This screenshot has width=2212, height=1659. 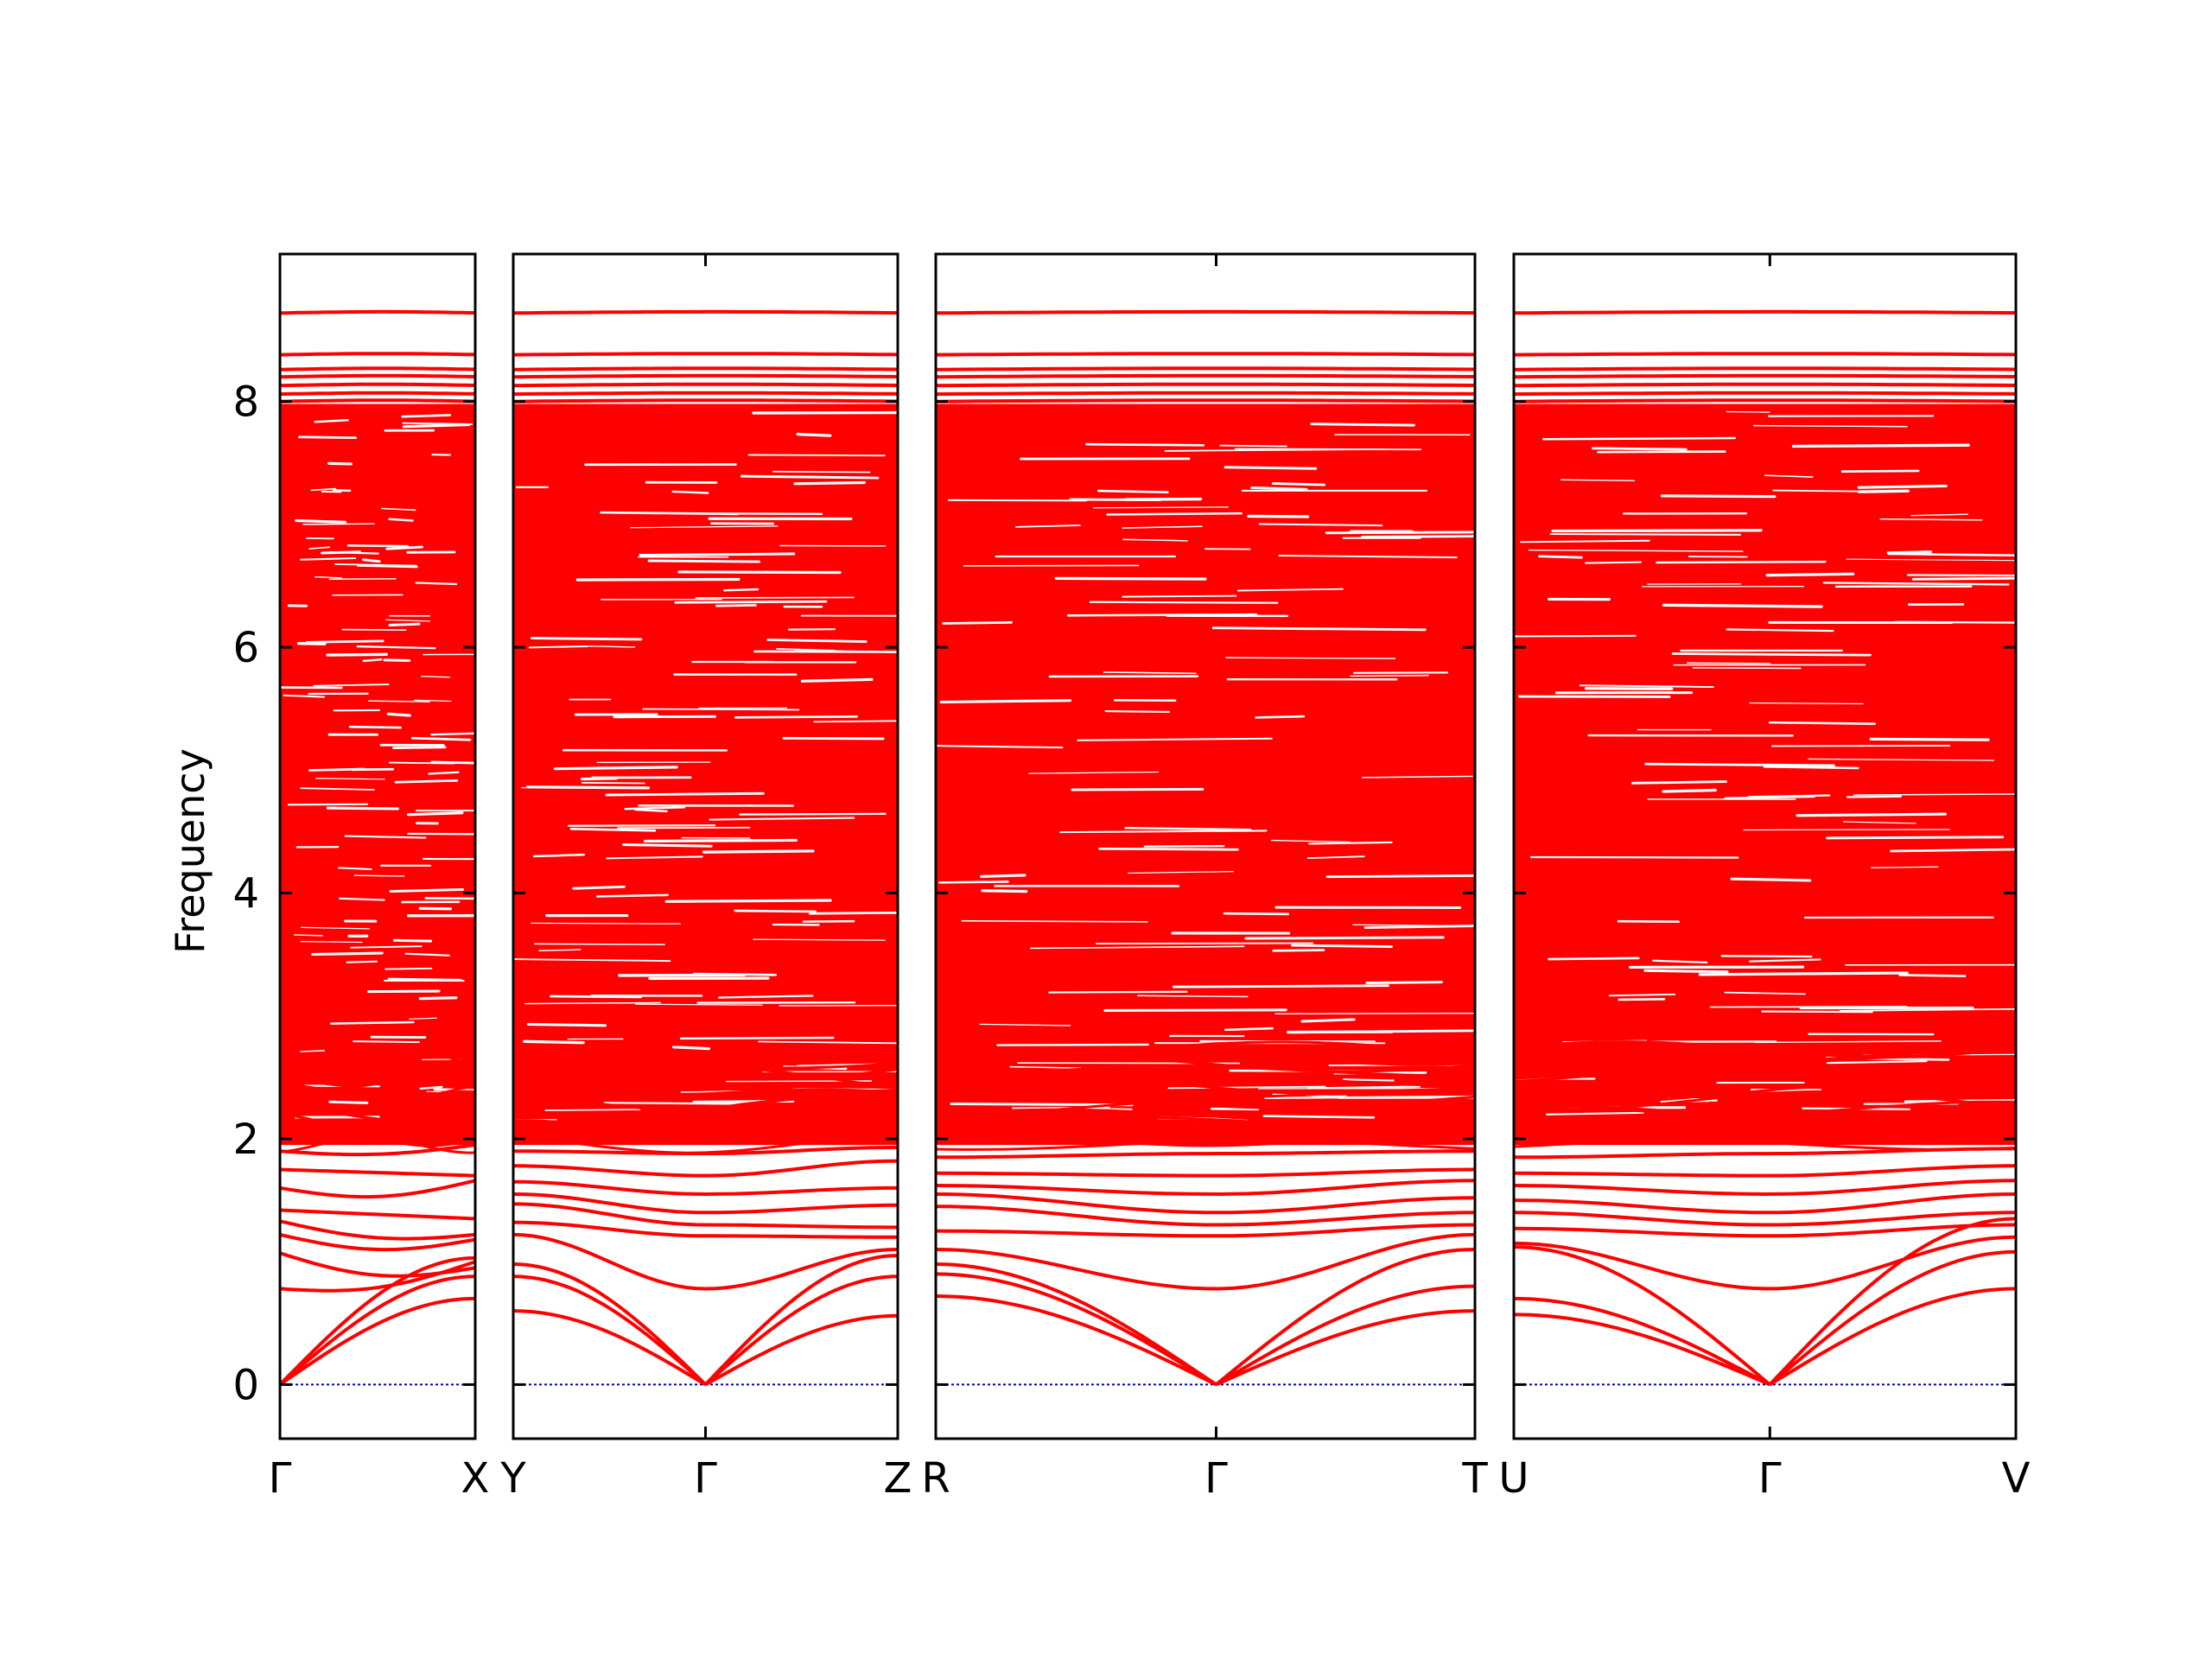 I want to click on x-tick-label: Y, so click(x=512, y=1478).